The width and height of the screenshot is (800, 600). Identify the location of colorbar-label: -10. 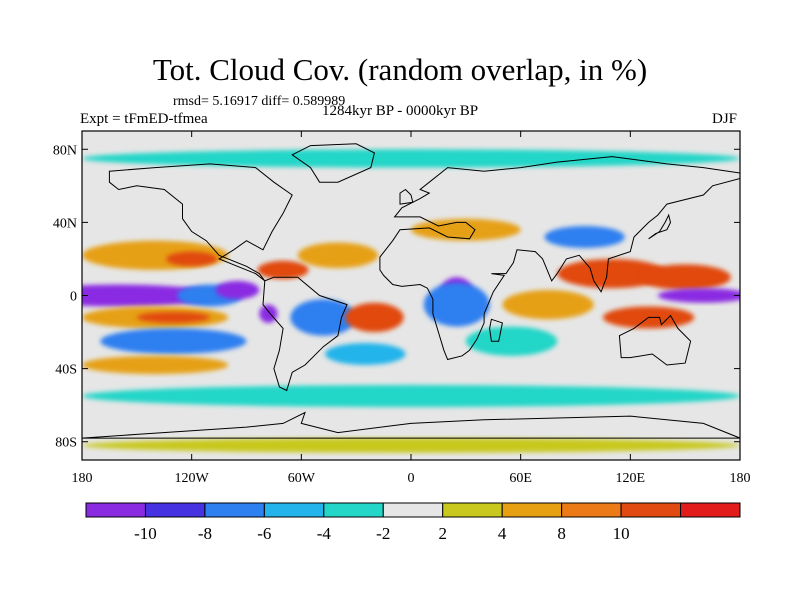
(145, 533).